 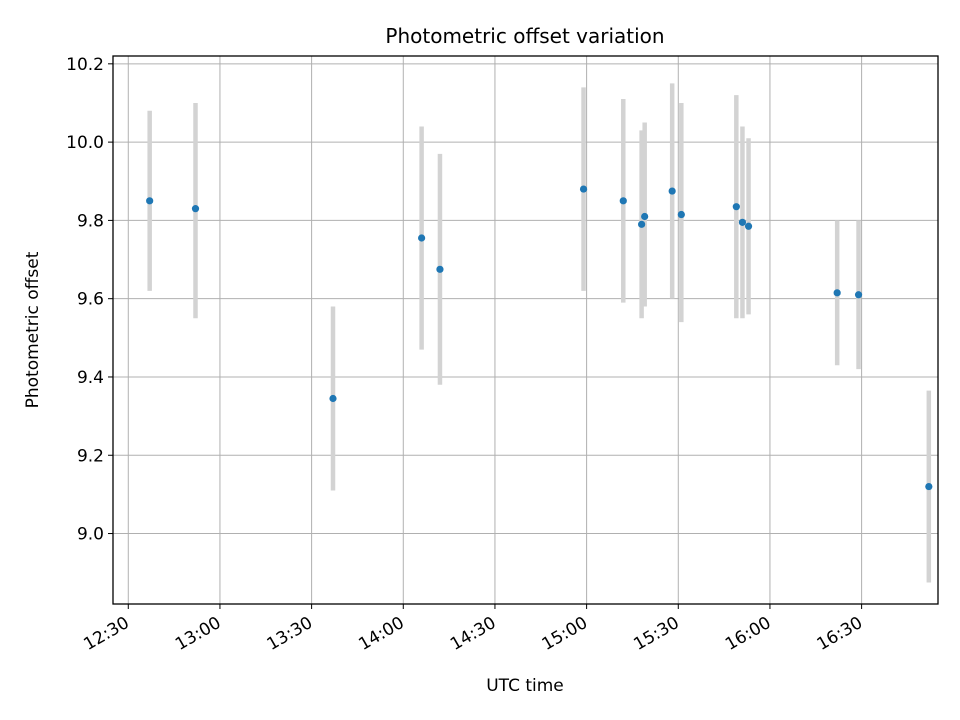 What do you see at coordinates (90, 378) in the screenshot?
I see `y-tick-label: 9.4` at bounding box center [90, 378].